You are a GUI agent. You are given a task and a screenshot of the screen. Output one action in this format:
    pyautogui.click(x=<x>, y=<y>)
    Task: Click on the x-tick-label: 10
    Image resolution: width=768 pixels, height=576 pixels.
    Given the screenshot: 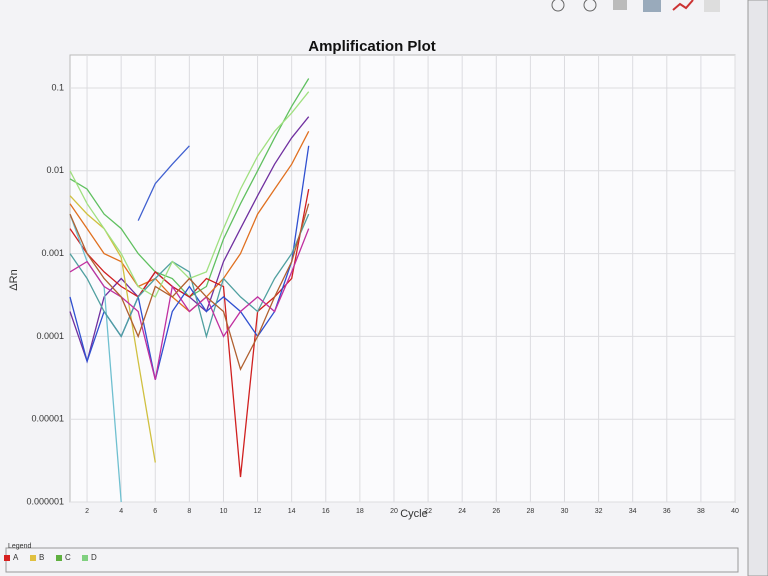 What is the action you would take?
    pyautogui.click(x=224, y=511)
    